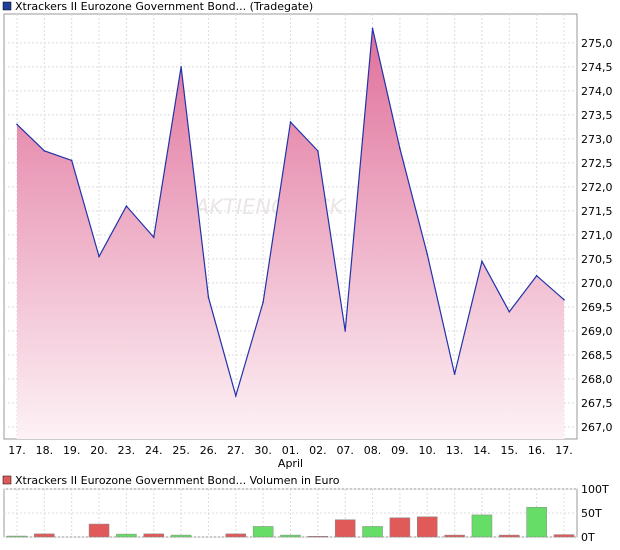  I want to click on main-y-tick-label: 273,5, so click(597, 115).